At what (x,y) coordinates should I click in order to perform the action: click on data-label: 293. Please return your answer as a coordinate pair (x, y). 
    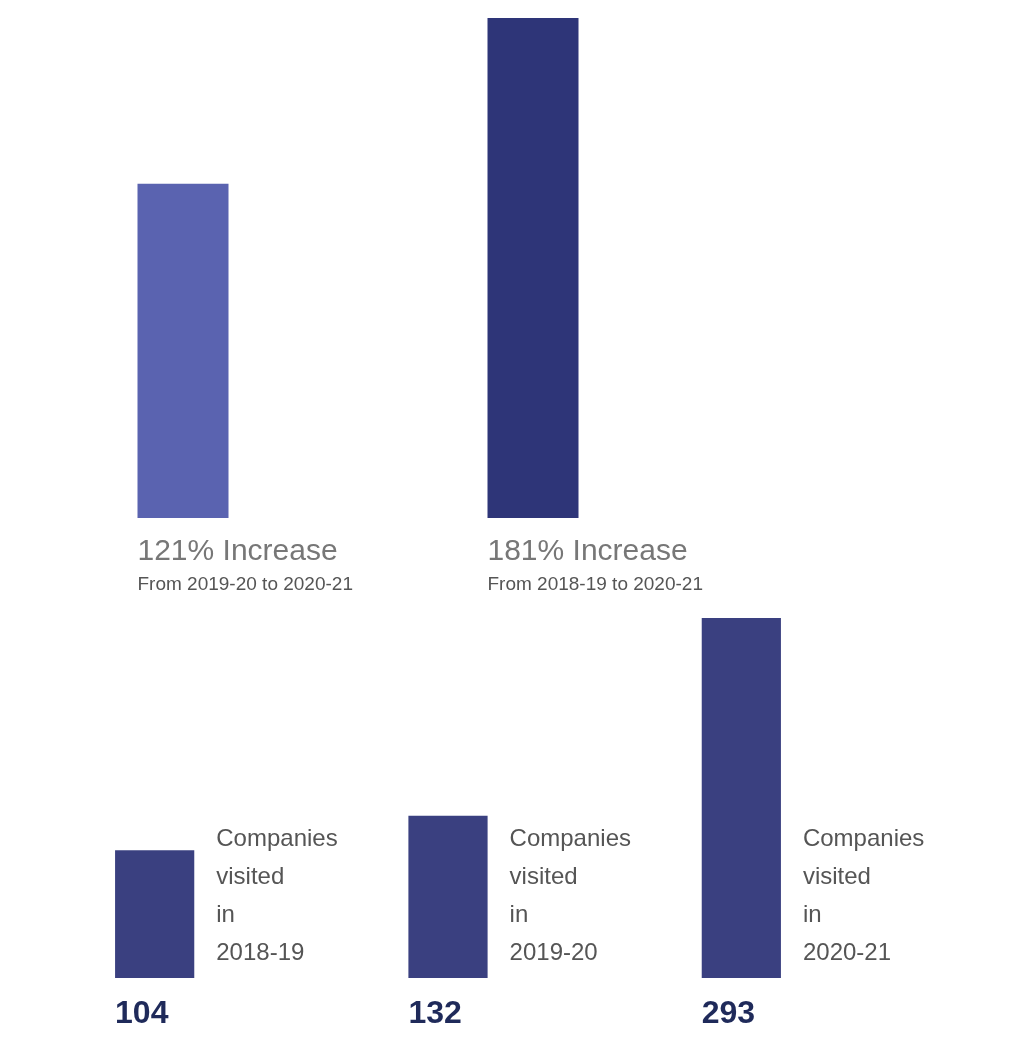
    Looking at the image, I should click on (728, 1012).